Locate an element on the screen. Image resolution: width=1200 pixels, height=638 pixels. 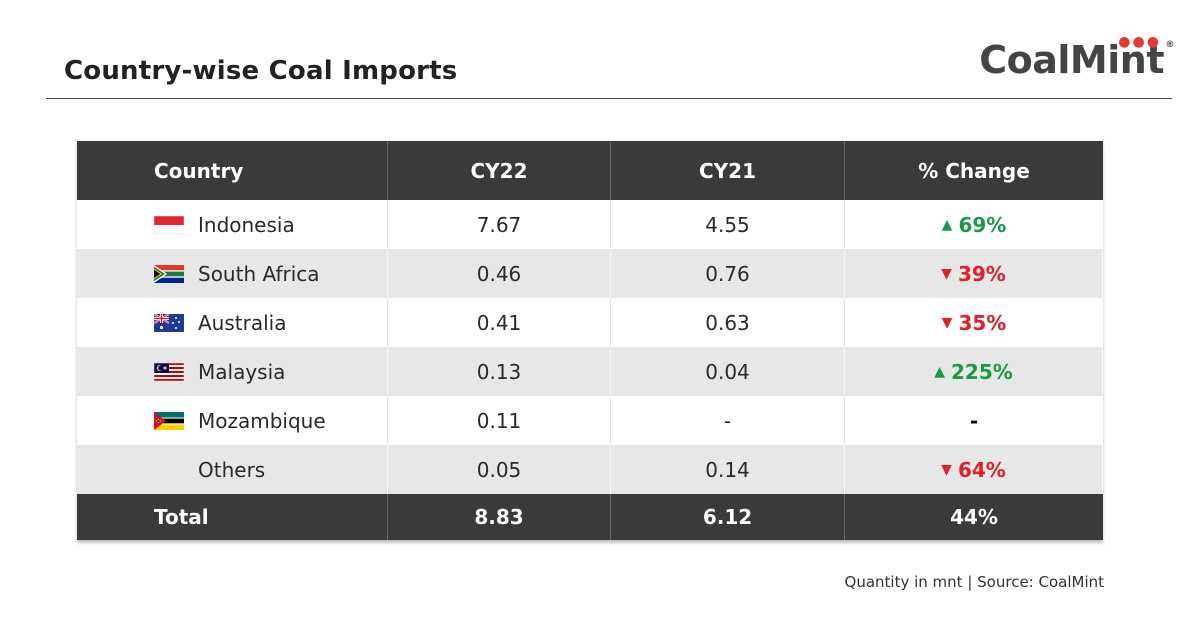
total-cy22: 8.83 is located at coordinates (499, 517).